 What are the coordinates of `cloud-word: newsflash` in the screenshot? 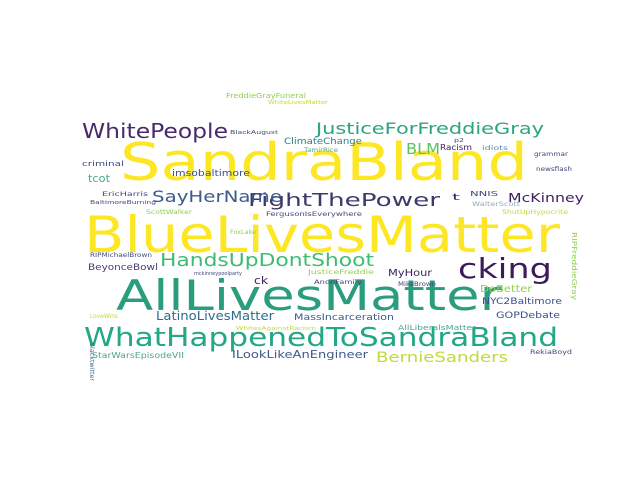 It's located at (554, 169).